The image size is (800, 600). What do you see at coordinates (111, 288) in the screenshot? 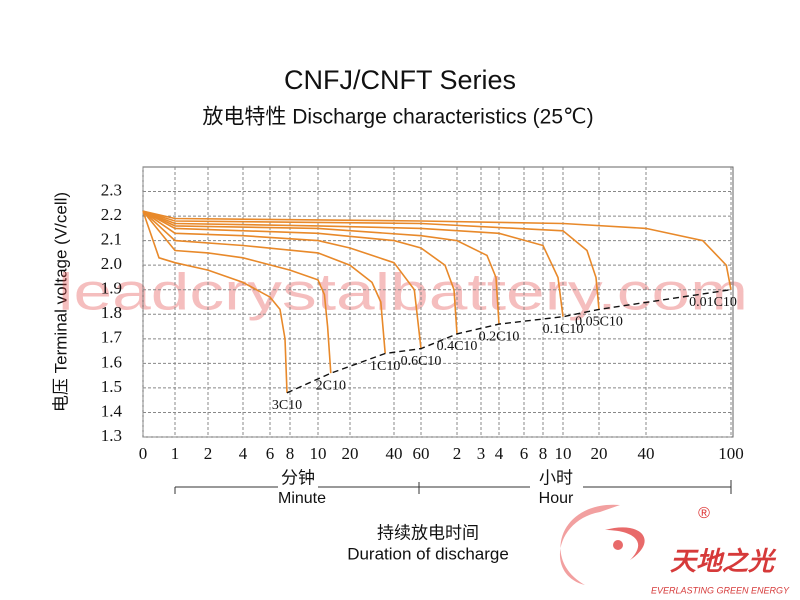
I see `y-tick-label: 1.9` at bounding box center [111, 288].